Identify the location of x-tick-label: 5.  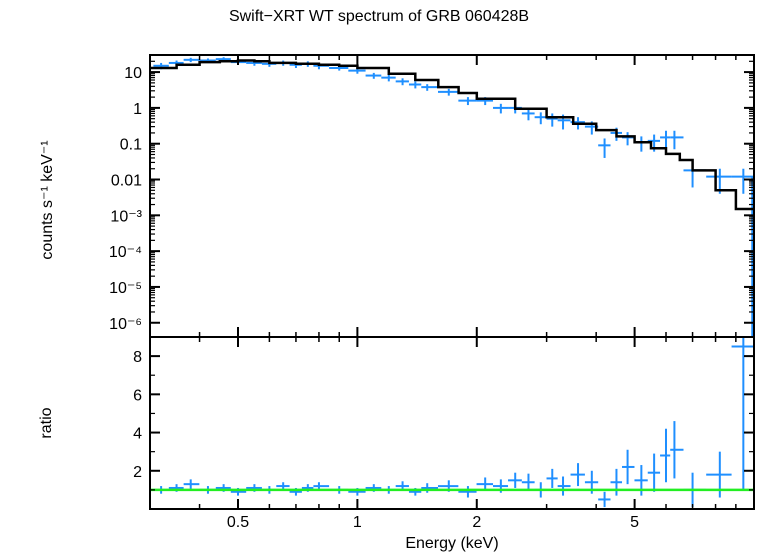
(634, 522).